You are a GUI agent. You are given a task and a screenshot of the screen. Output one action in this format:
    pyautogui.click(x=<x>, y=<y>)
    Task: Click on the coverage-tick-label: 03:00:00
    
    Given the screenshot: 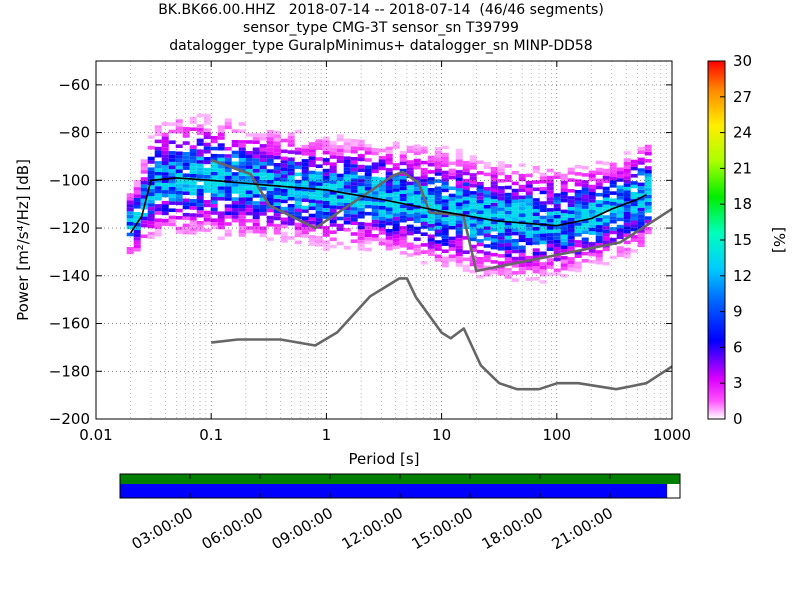 What is the action you would take?
    pyautogui.click(x=162, y=528)
    